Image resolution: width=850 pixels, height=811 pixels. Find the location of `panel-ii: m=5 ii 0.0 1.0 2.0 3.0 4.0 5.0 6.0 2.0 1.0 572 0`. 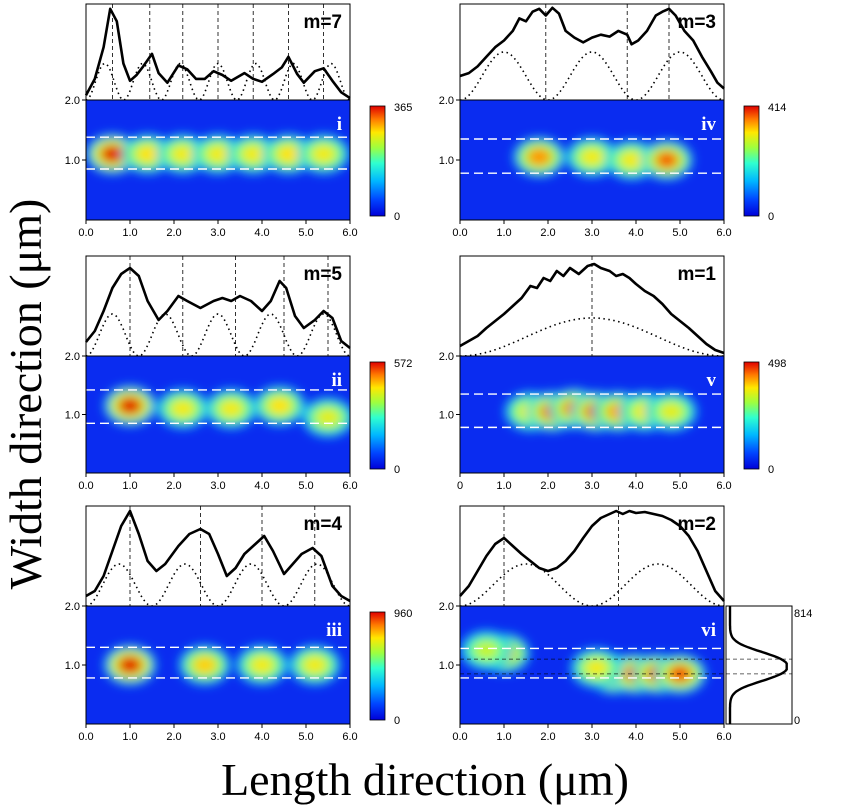

panel-ii: m=5 ii 0.0 1.0 2.0 3.0 4.0 5.0 6.0 2.0 1.0 572 0 is located at coordinates (238, 373).